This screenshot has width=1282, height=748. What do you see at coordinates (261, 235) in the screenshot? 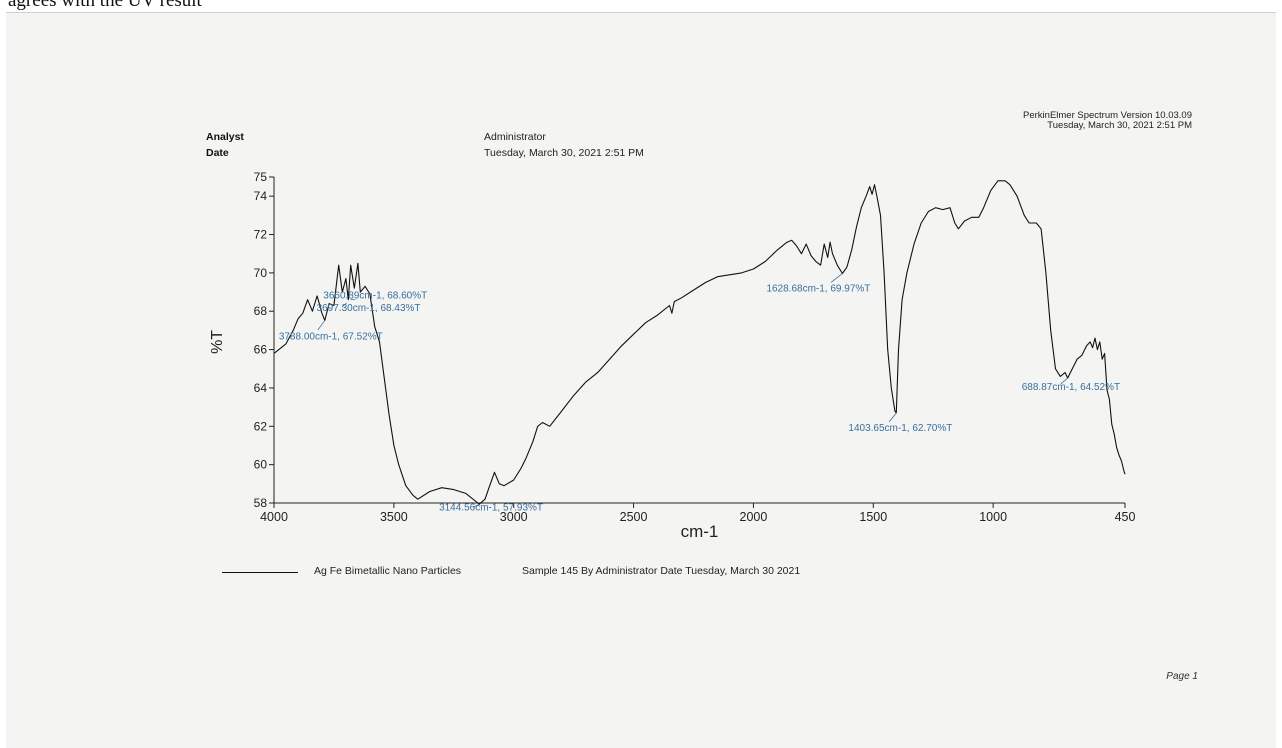
I see `y-tick-label: 72` at bounding box center [261, 235].